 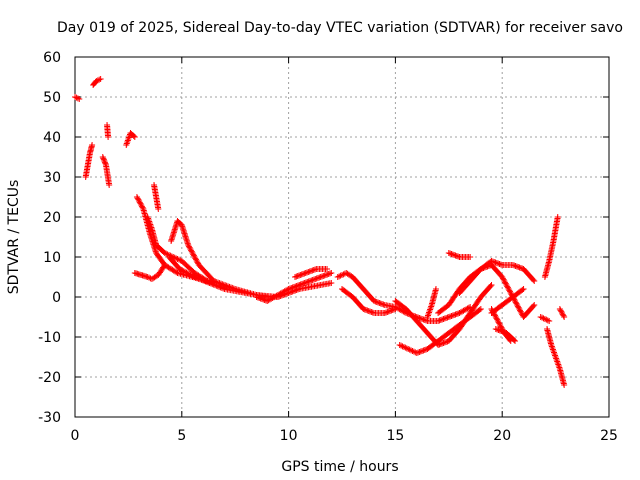 I want to click on x-tick-label: 10, so click(x=289, y=436).